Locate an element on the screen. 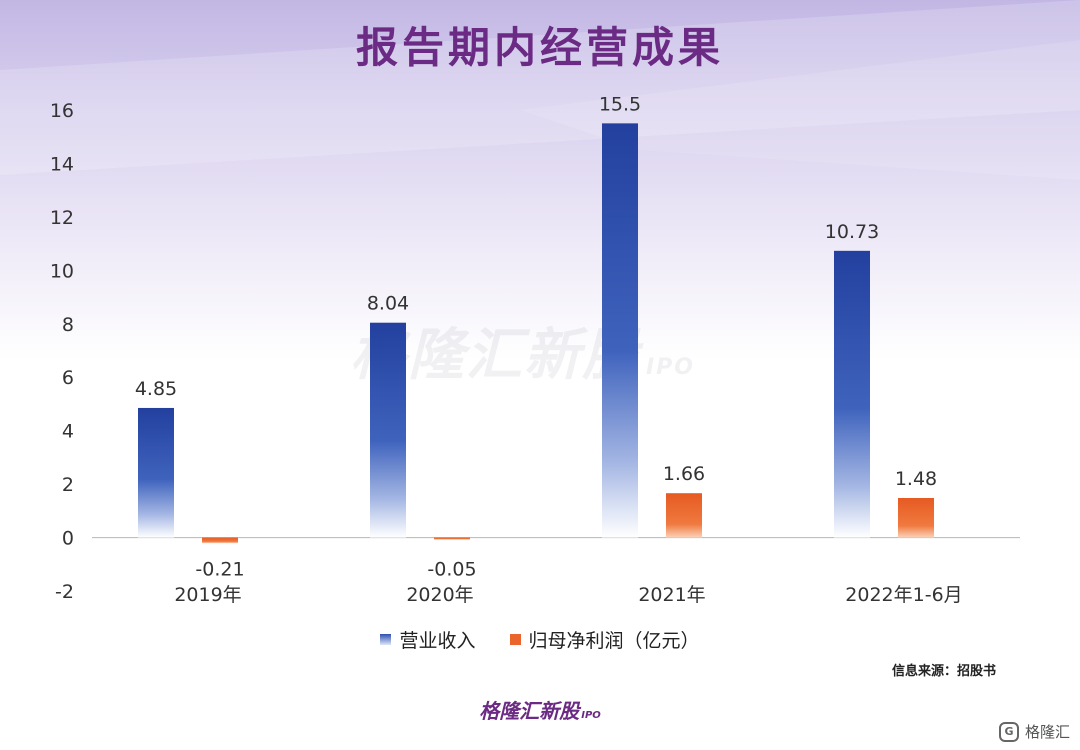 The image size is (1080, 750). page-title: 报告期内经营成果 is located at coordinates (539, 47).